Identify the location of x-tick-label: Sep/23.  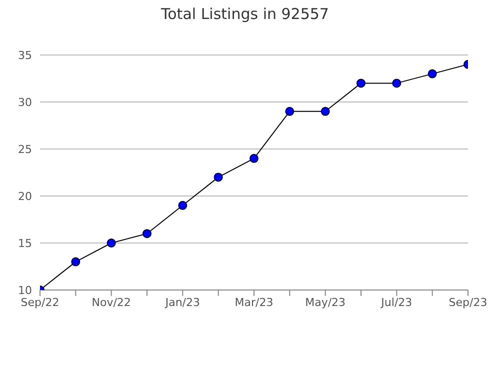
(468, 302).